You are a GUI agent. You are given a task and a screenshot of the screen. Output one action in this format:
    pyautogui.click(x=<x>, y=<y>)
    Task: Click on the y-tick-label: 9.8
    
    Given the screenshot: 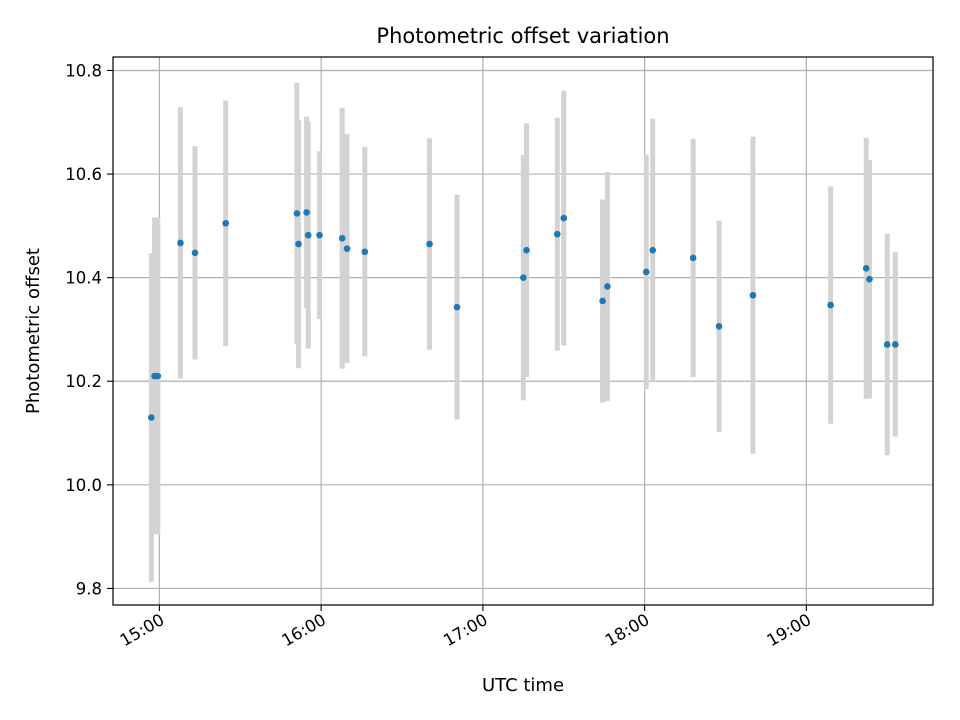 What is the action you would take?
    pyautogui.click(x=89, y=588)
    